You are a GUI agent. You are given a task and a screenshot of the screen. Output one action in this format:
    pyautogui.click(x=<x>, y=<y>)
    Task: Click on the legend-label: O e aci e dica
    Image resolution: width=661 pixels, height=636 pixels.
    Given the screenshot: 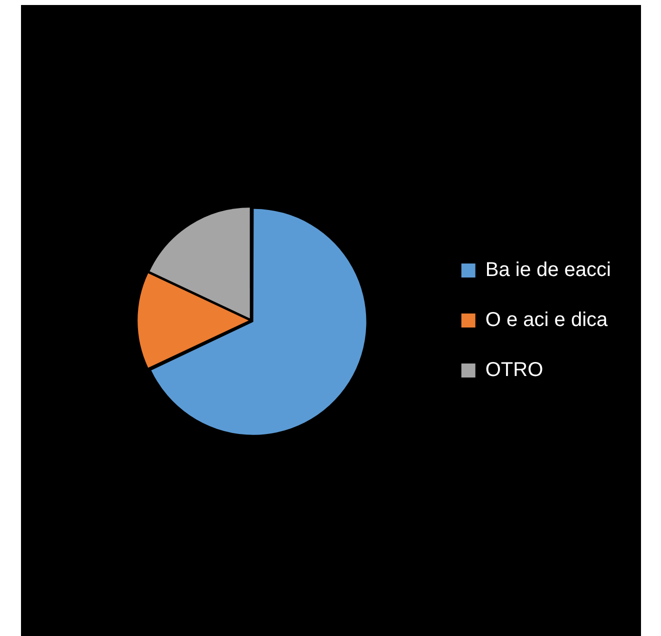 What is the action you would take?
    pyautogui.click(x=547, y=320)
    